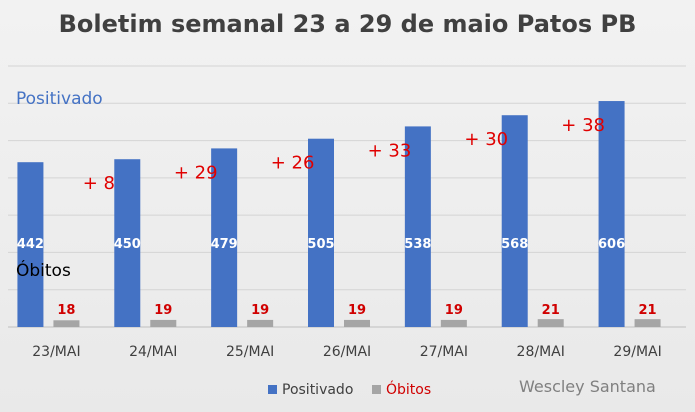 The width and height of the screenshot is (695, 412). Describe the element at coordinates (347, 24) in the screenshot. I see `chart-title: Boletim semanal 23 a 29 de maio Patos PB` at that location.